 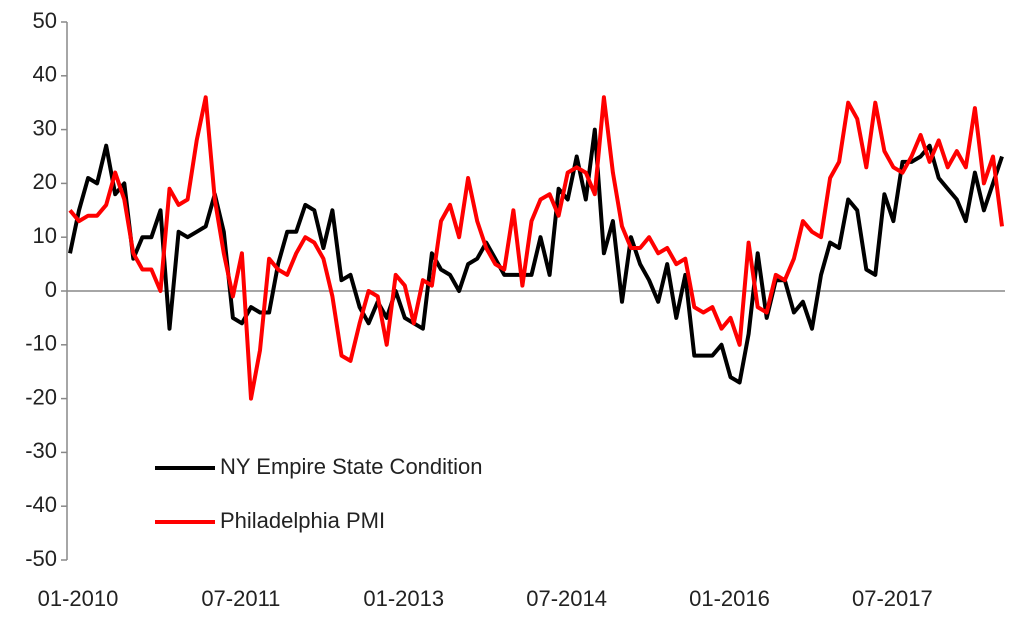 I want to click on y-tick-label: 40, so click(x=45, y=74).